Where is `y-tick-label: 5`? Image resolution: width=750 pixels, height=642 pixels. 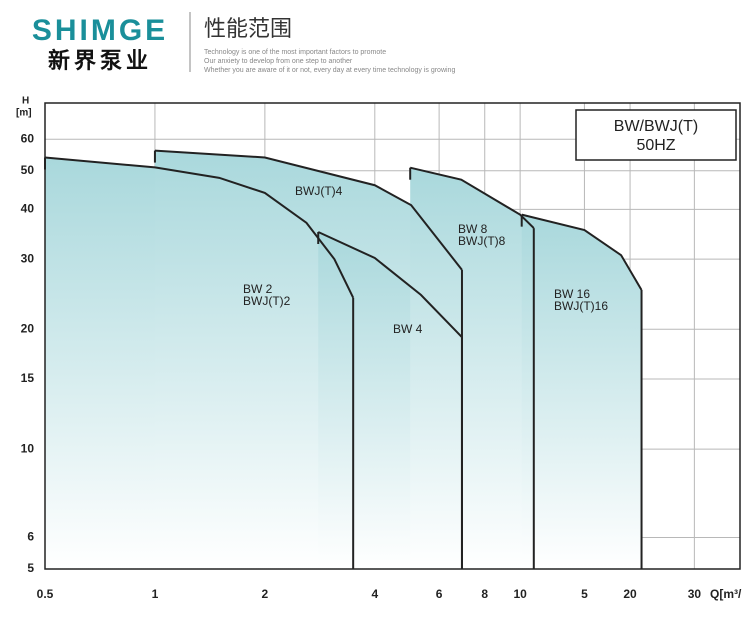
y-tick-label: 5 is located at coordinates (30, 568).